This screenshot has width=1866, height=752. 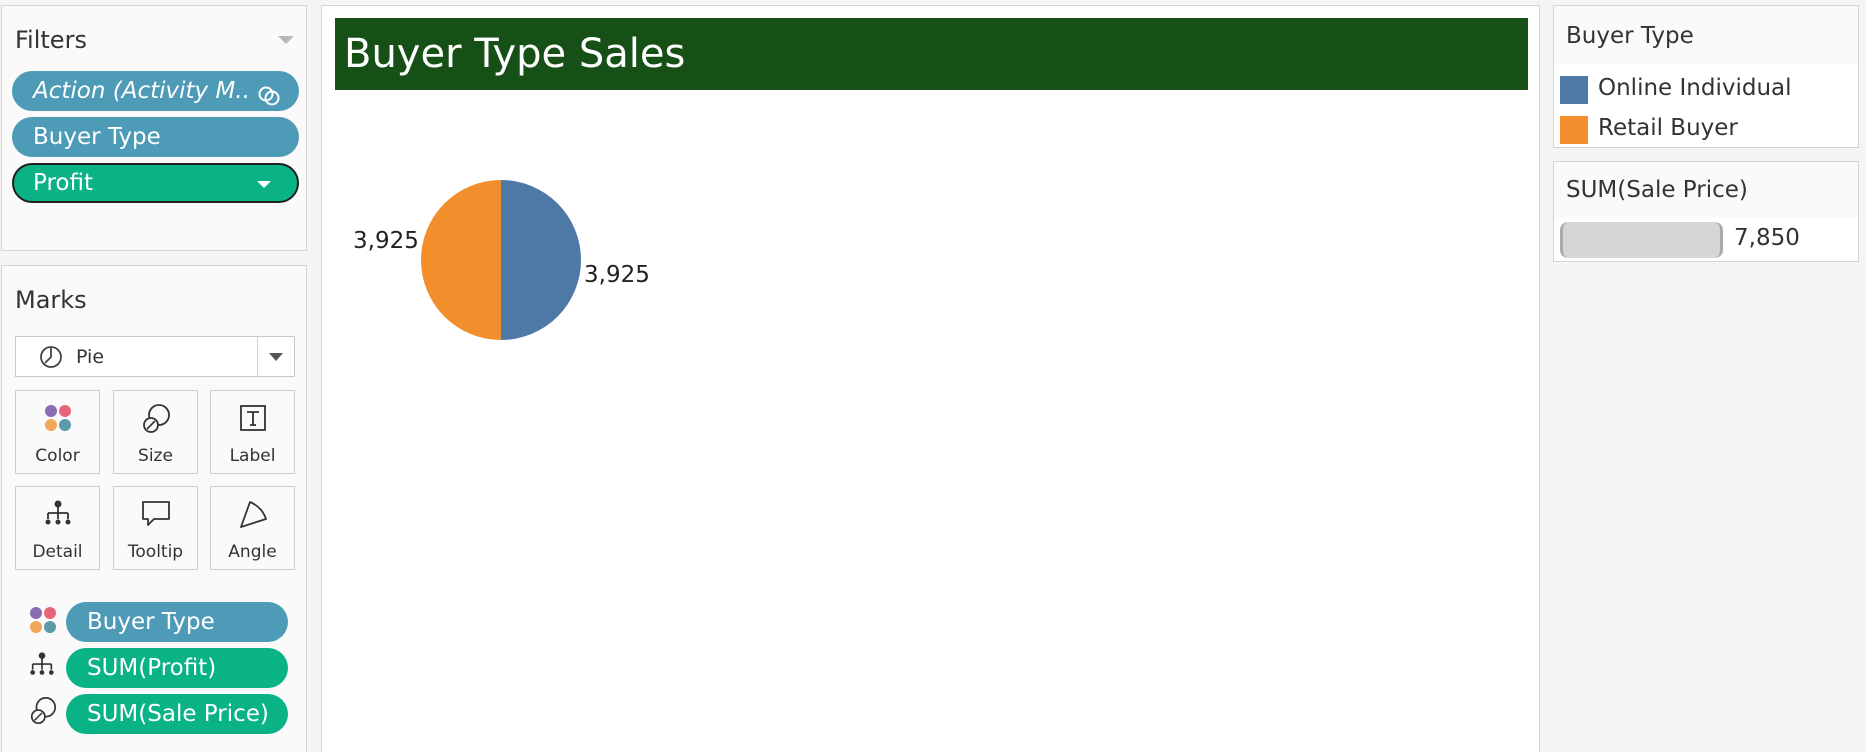 I want to click on tooltip-button: Tooltip, so click(x=155, y=528).